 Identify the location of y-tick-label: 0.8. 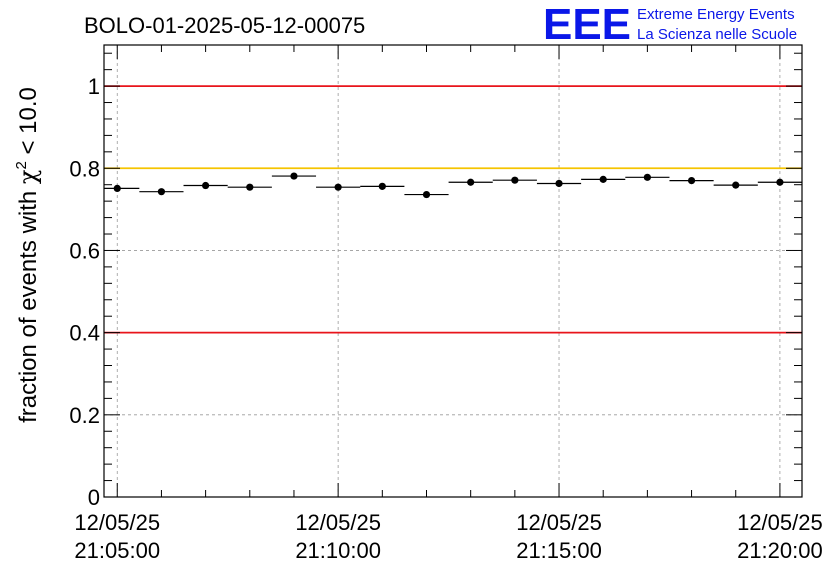
(84, 168).